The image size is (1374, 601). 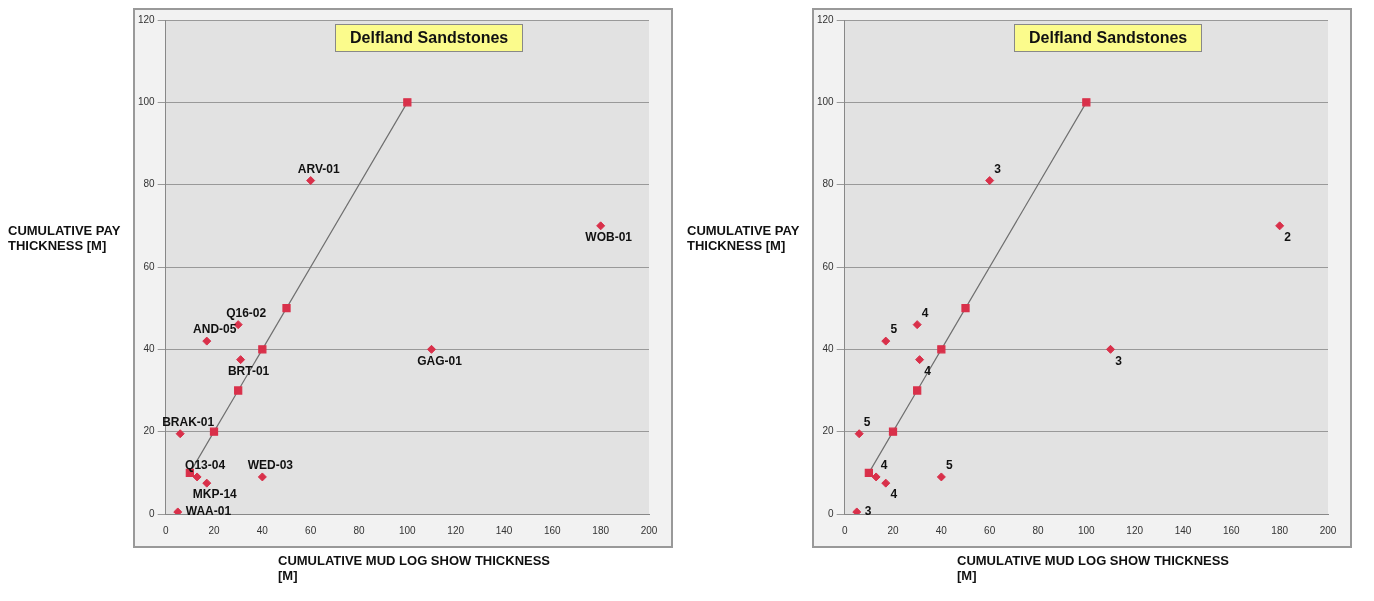 I want to click on annotation: Q13-04, so click(x=205, y=465).